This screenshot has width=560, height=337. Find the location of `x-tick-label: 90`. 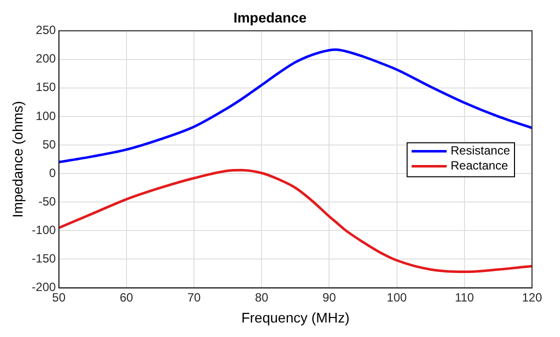

x-tick-label: 90 is located at coordinates (329, 297).